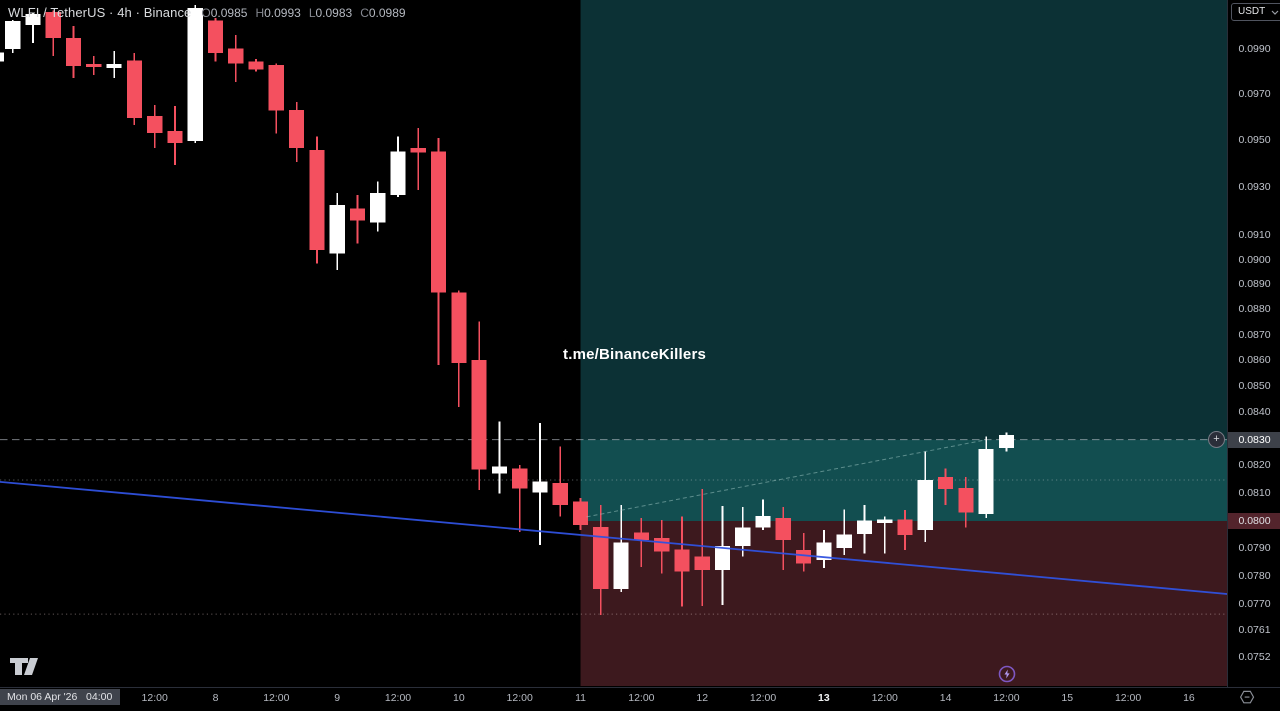  I want to click on price-axis-label: 0.0950, so click(1254, 140).